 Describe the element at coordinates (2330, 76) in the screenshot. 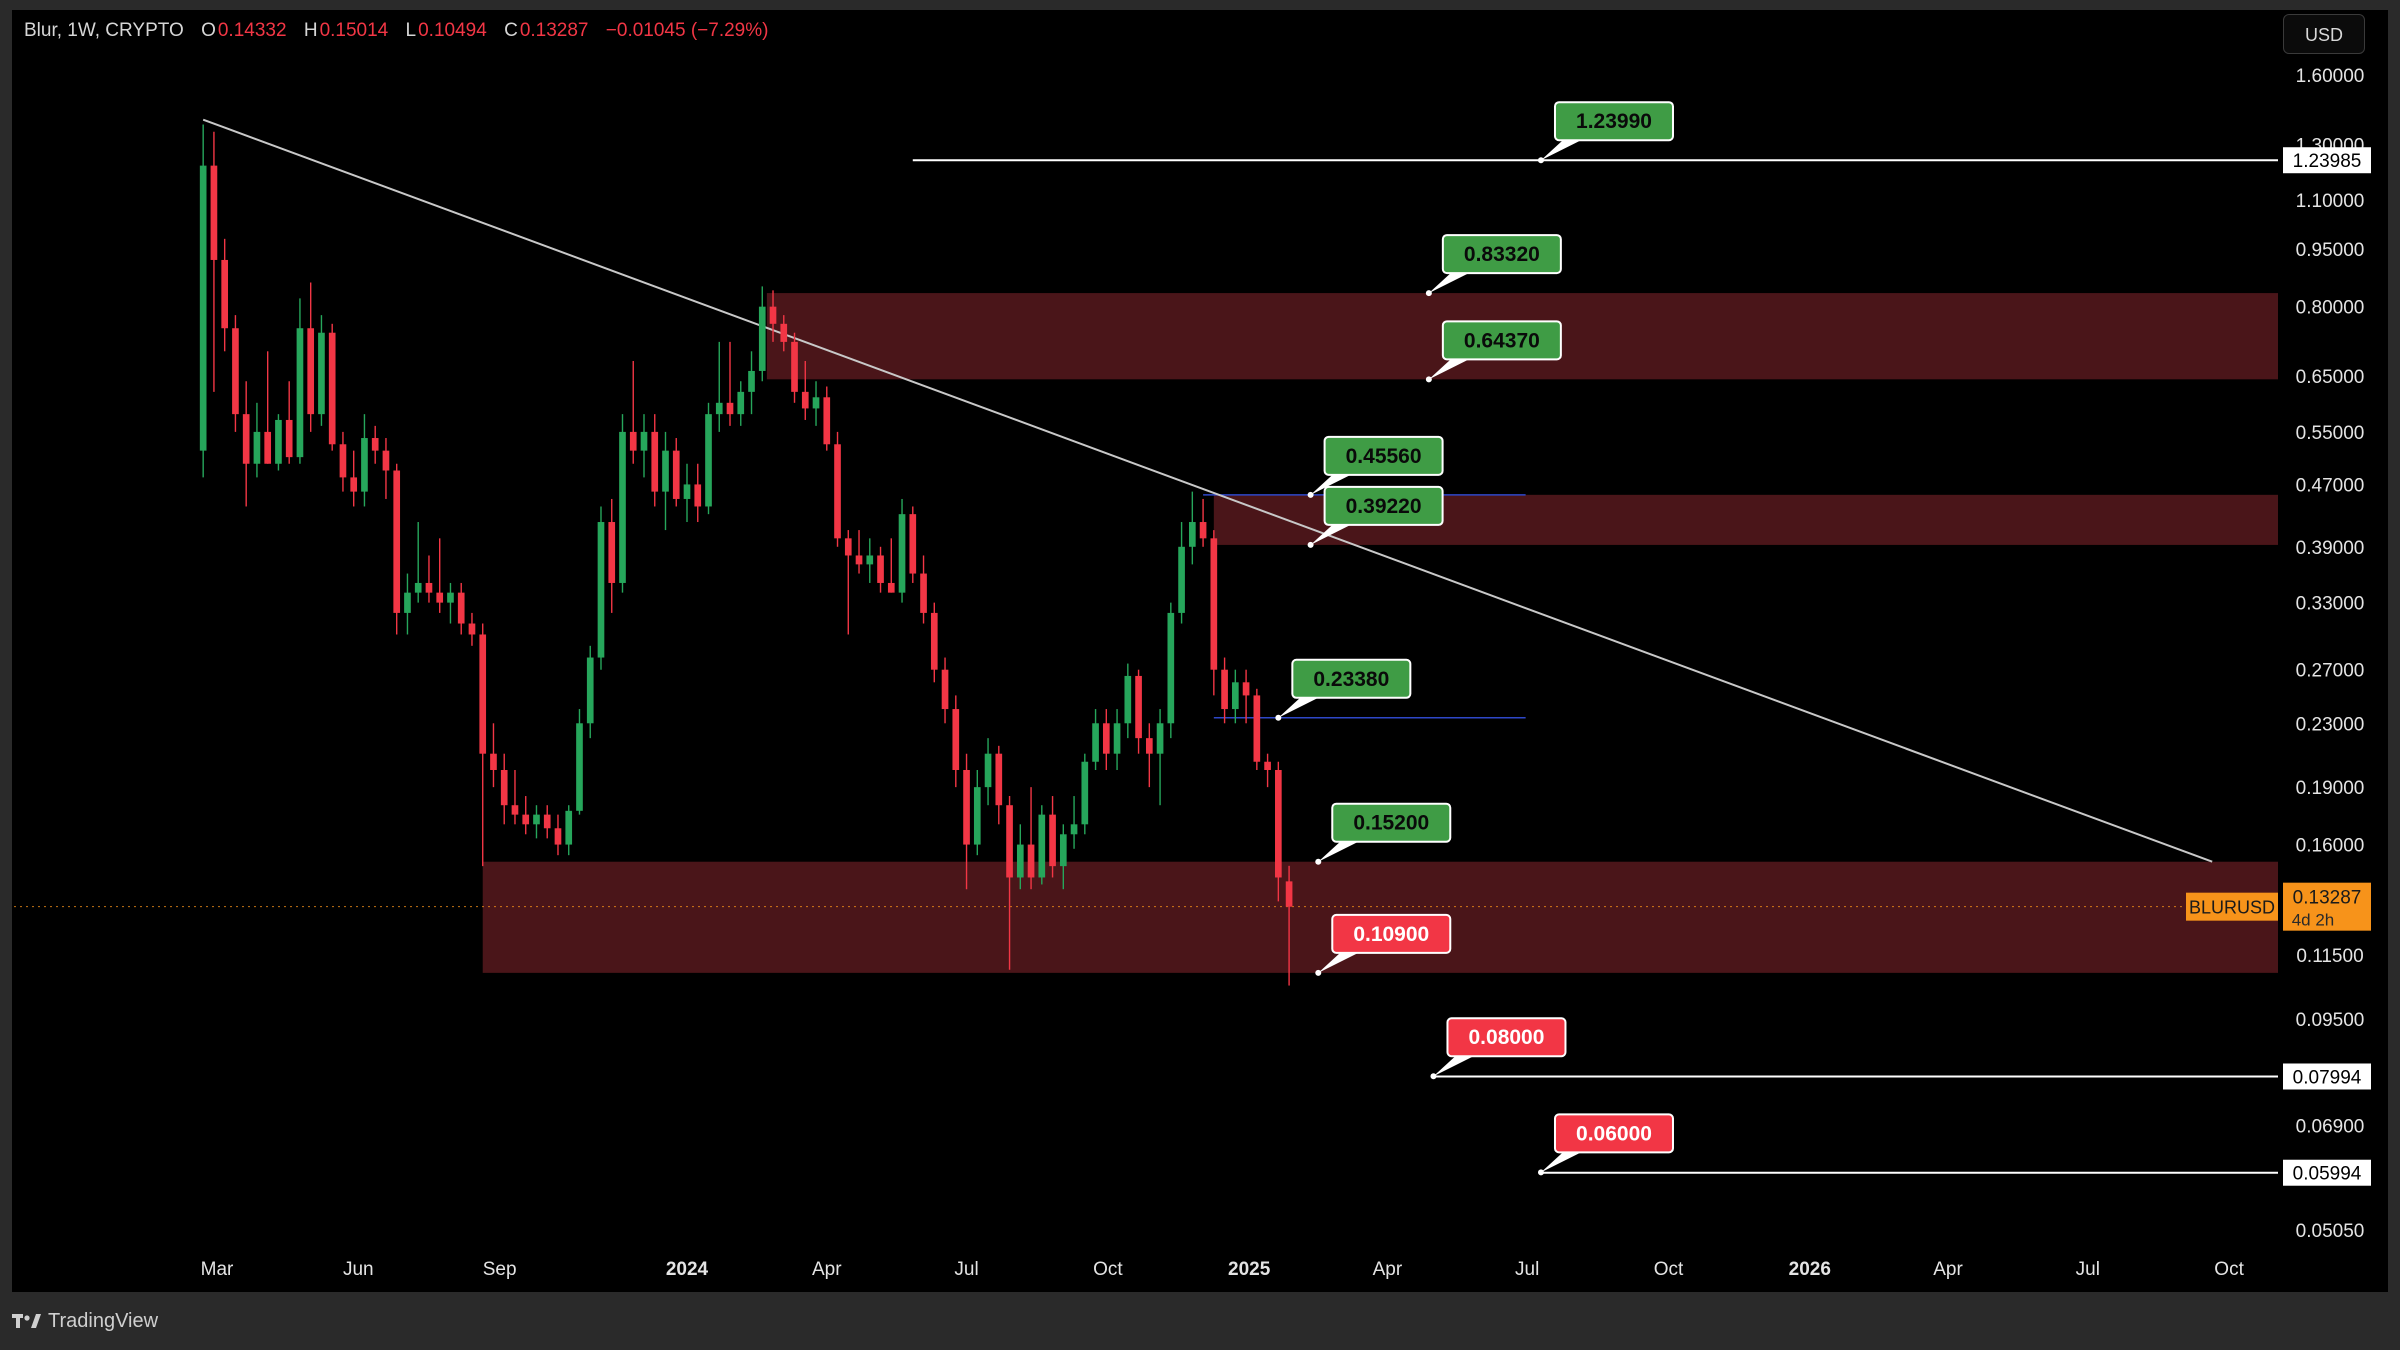

I see `price-tick: 1.60000` at that location.